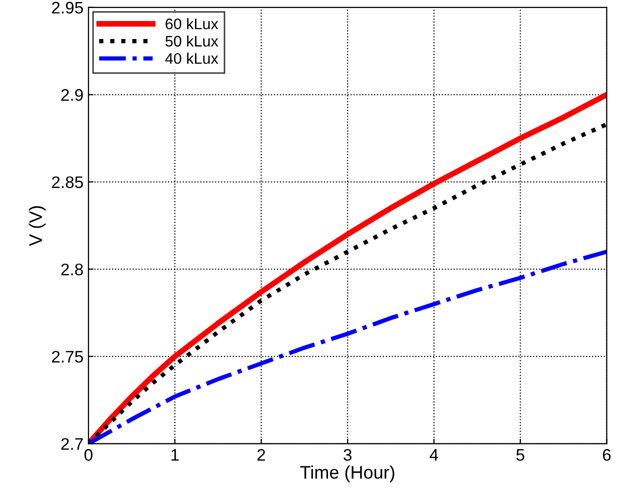 The width and height of the screenshot is (632, 493). What do you see at coordinates (434, 455) in the screenshot?
I see `x-tick-label: 4` at bounding box center [434, 455].